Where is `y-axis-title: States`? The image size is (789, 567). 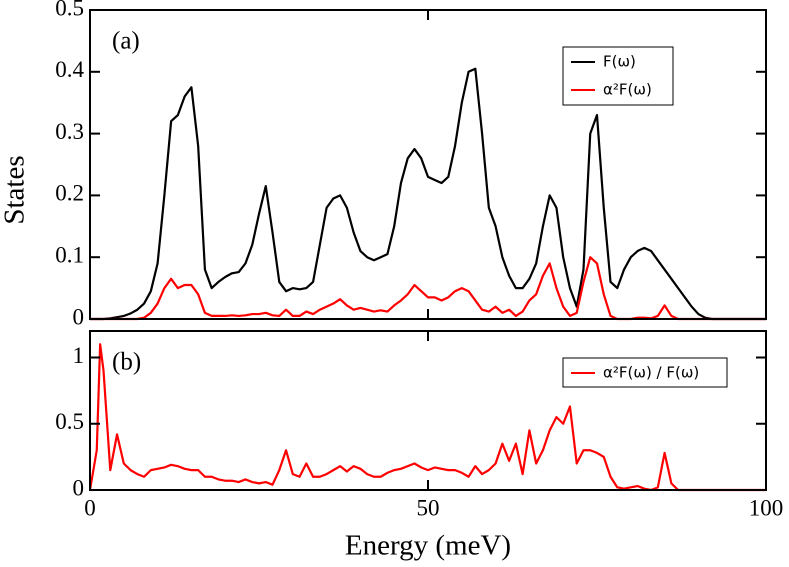 y-axis-title: States is located at coordinates (15, 189).